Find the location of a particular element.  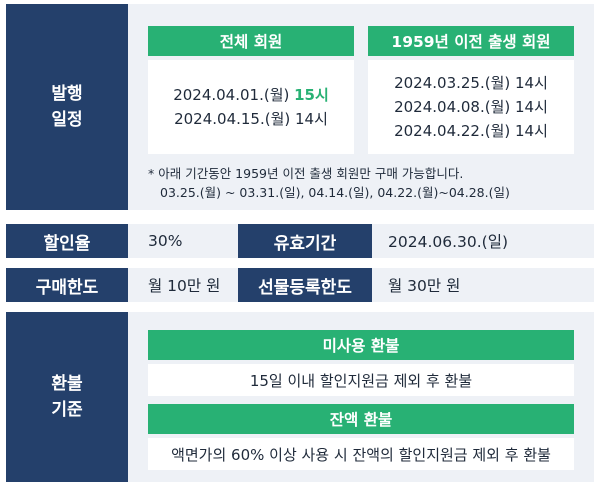

purchase-limit-label: 구매한도 is located at coordinates (67, 285).